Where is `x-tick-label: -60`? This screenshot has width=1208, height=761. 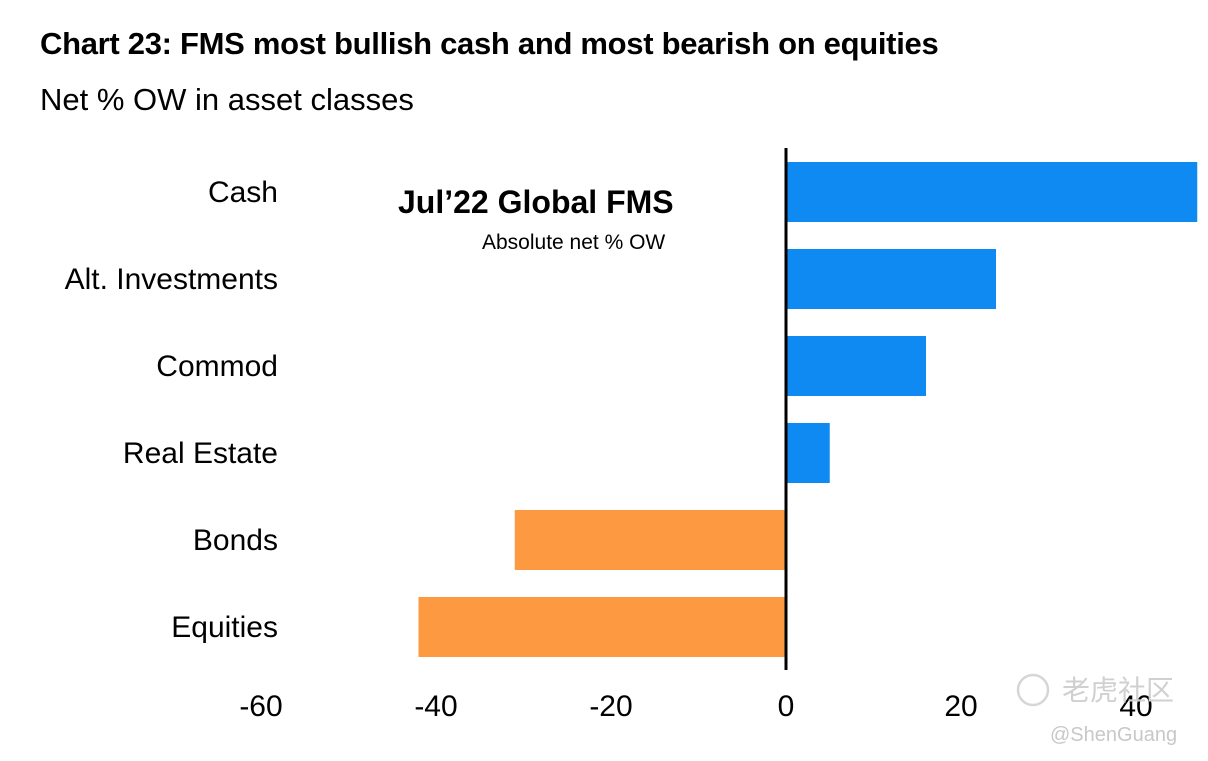 x-tick-label: -60 is located at coordinates (260, 706).